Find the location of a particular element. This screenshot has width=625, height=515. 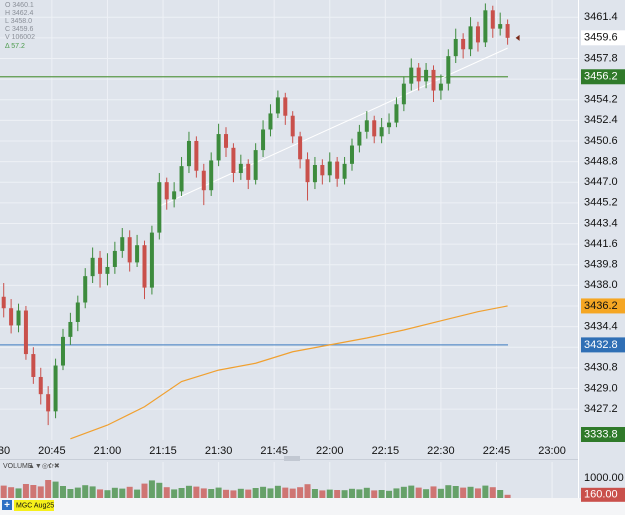

hline-label: 3456.2 is located at coordinates (601, 77).